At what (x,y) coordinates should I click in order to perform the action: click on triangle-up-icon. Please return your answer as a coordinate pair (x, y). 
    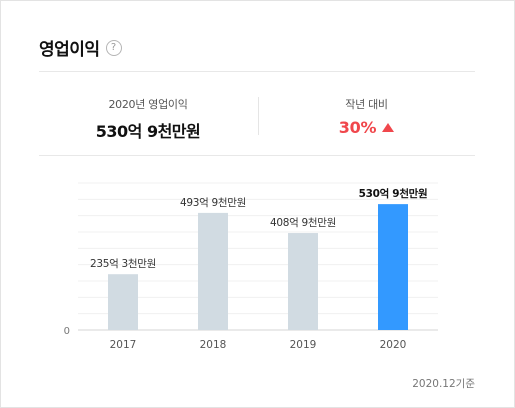
    Looking at the image, I should click on (388, 127).